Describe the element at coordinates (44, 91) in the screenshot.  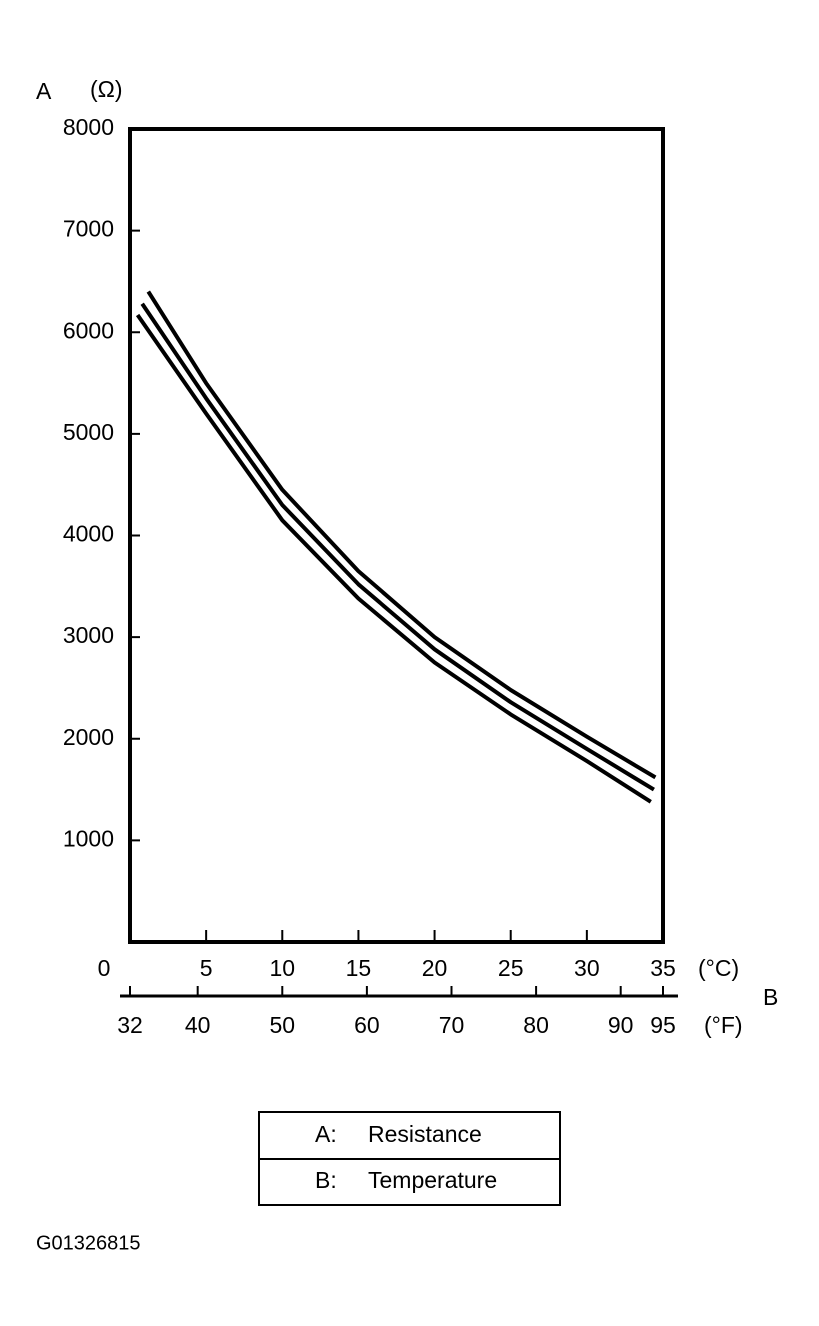
I see `y-axis-label: A` at that location.